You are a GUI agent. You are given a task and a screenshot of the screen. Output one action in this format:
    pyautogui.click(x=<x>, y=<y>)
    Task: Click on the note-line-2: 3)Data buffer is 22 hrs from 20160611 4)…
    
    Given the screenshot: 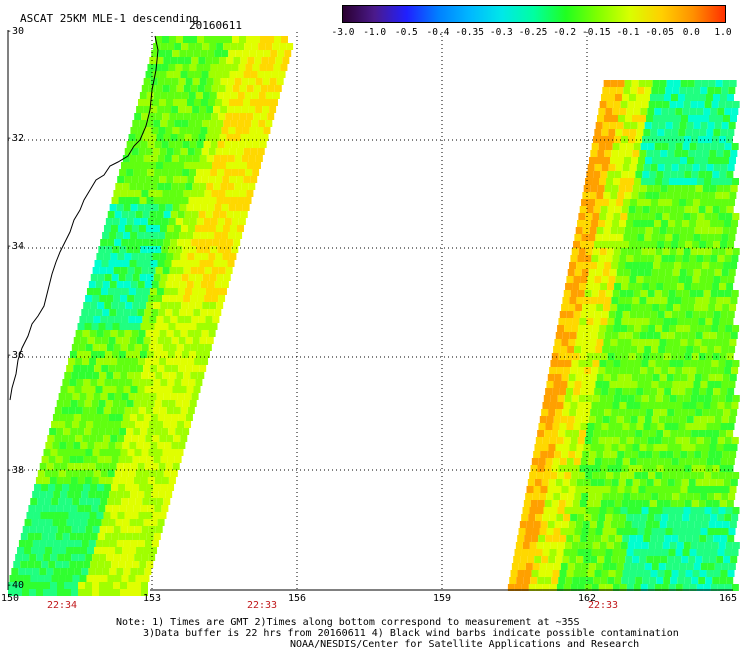 What is the action you would take?
    pyautogui.click(x=411, y=633)
    